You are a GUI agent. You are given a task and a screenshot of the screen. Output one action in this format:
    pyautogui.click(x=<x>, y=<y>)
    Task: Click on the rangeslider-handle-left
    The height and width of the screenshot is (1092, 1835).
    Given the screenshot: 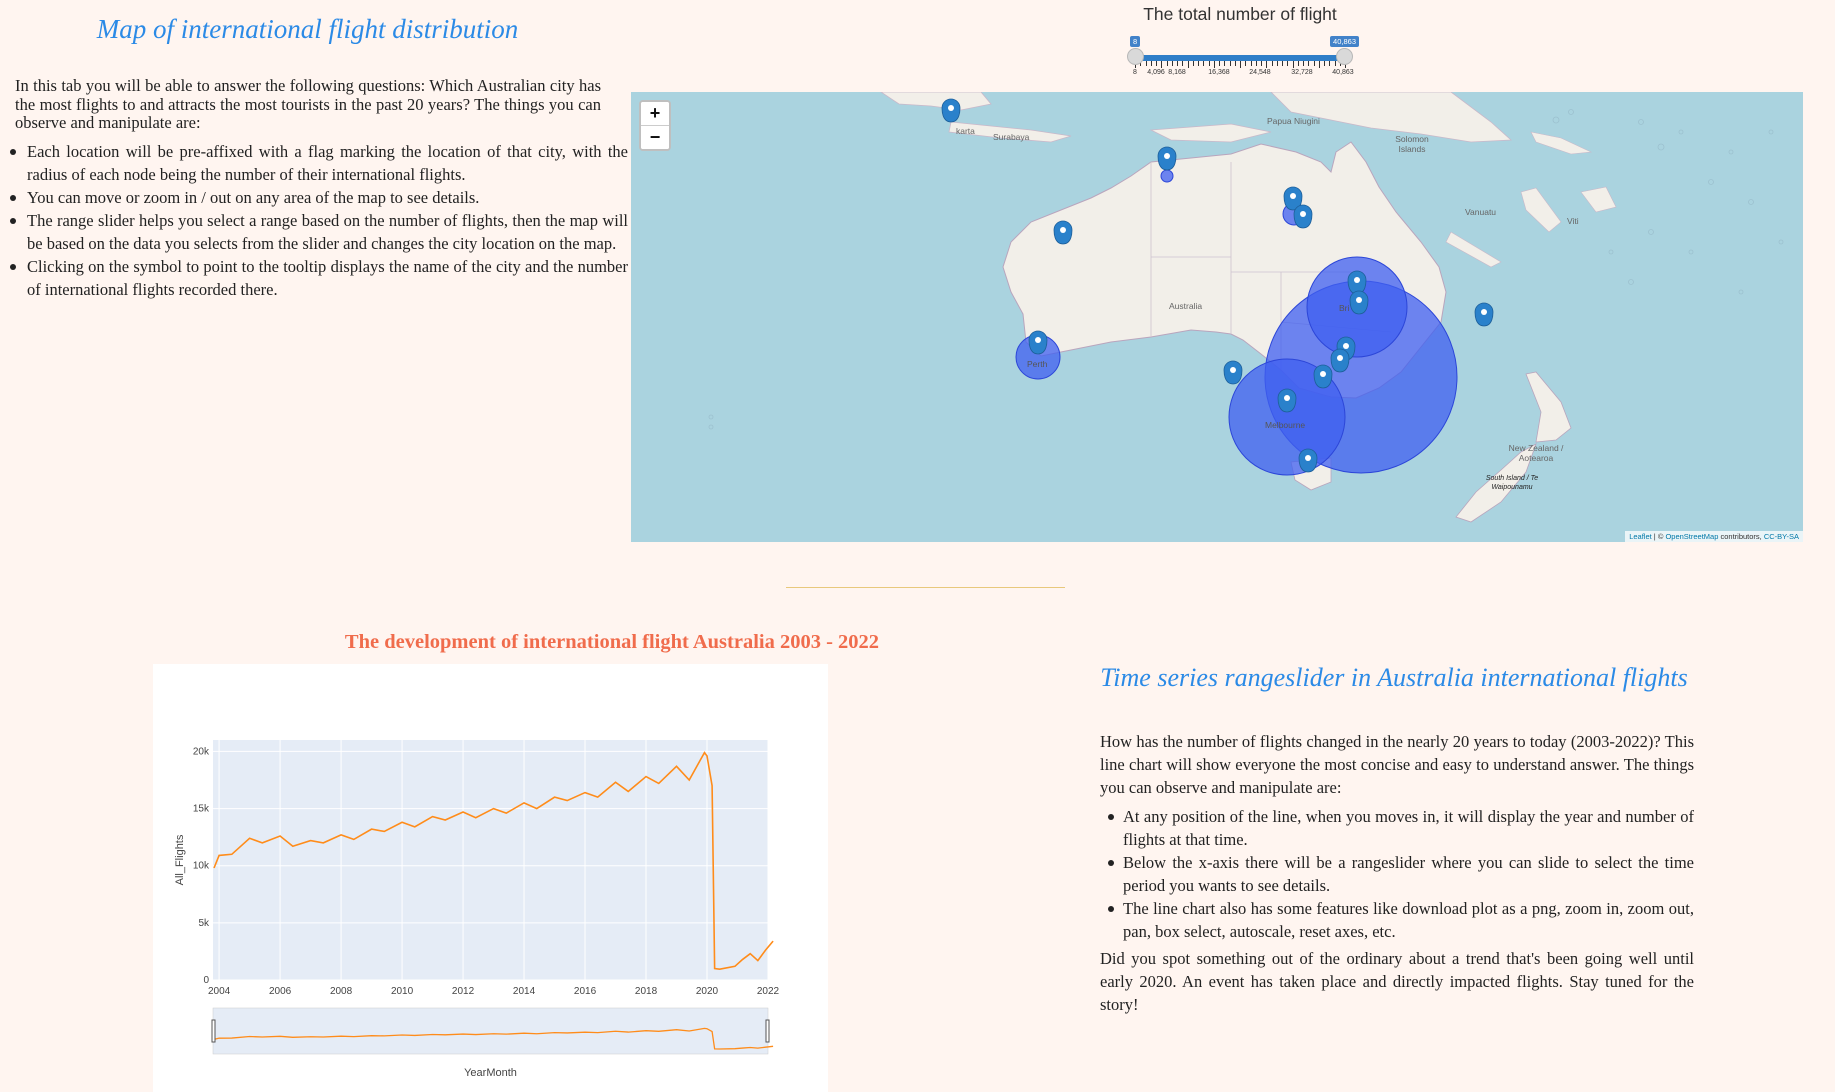 What is the action you would take?
    pyautogui.click(x=213, y=1031)
    